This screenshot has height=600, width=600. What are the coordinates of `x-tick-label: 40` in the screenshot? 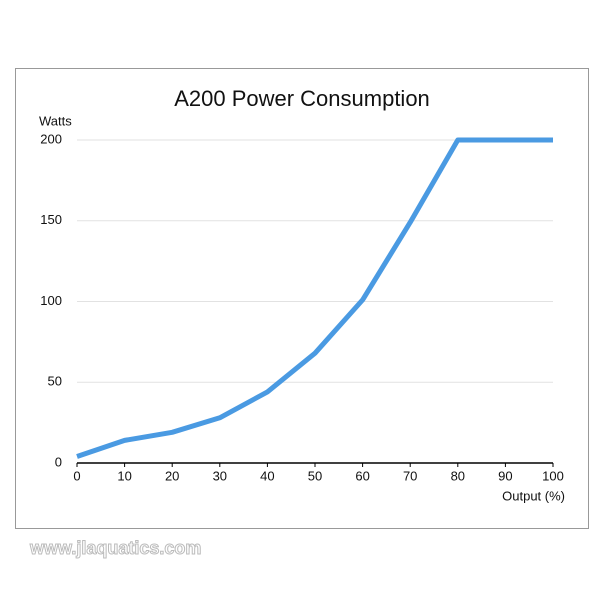 It's located at (267, 475).